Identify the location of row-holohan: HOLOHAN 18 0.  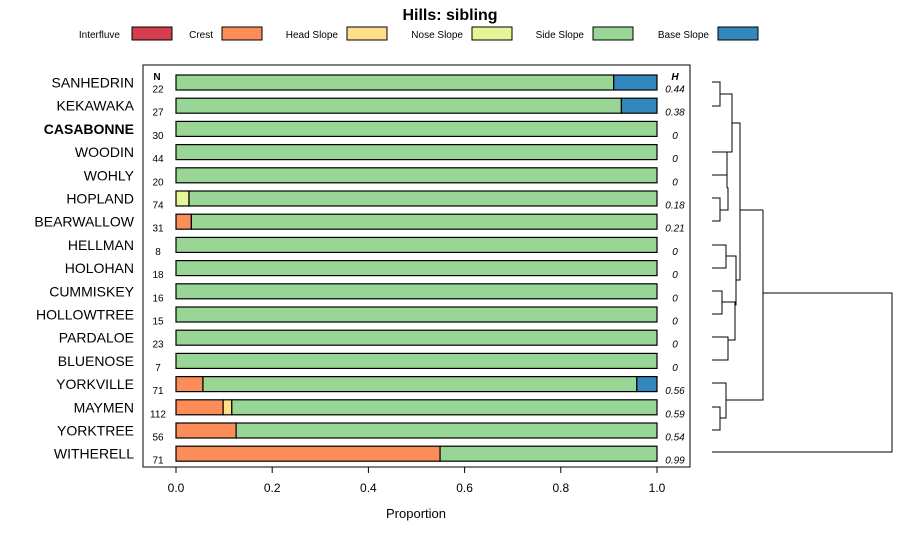
(371, 270).